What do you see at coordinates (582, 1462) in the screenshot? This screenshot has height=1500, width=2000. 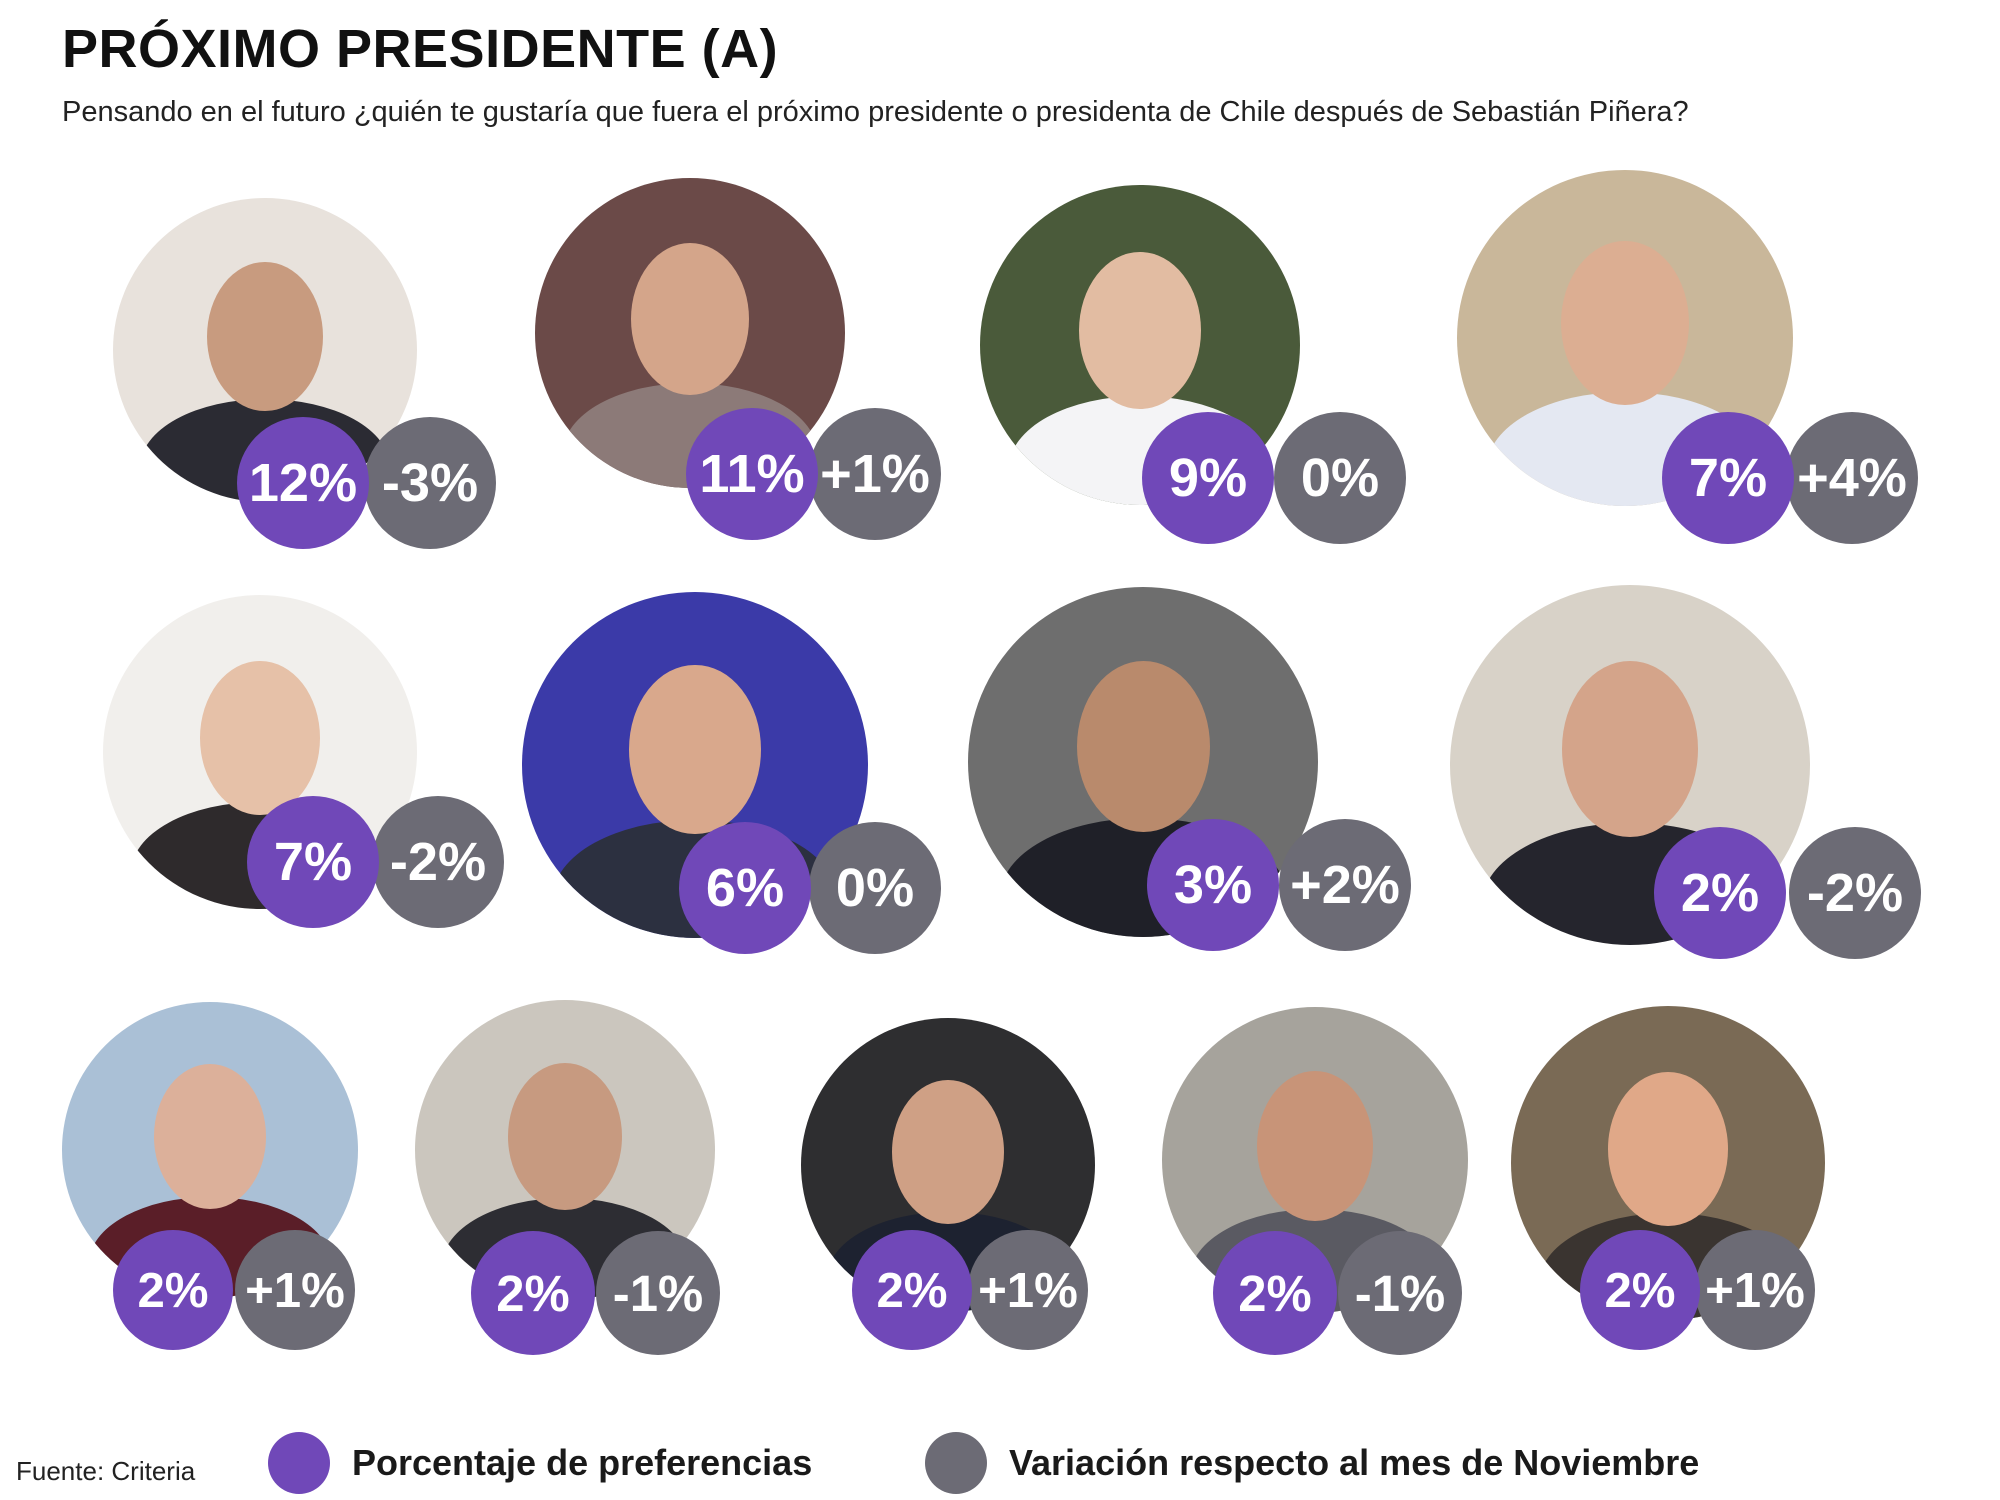 I see `legend-preference-label: Porcentaje de preferencias` at bounding box center [582, 1462].